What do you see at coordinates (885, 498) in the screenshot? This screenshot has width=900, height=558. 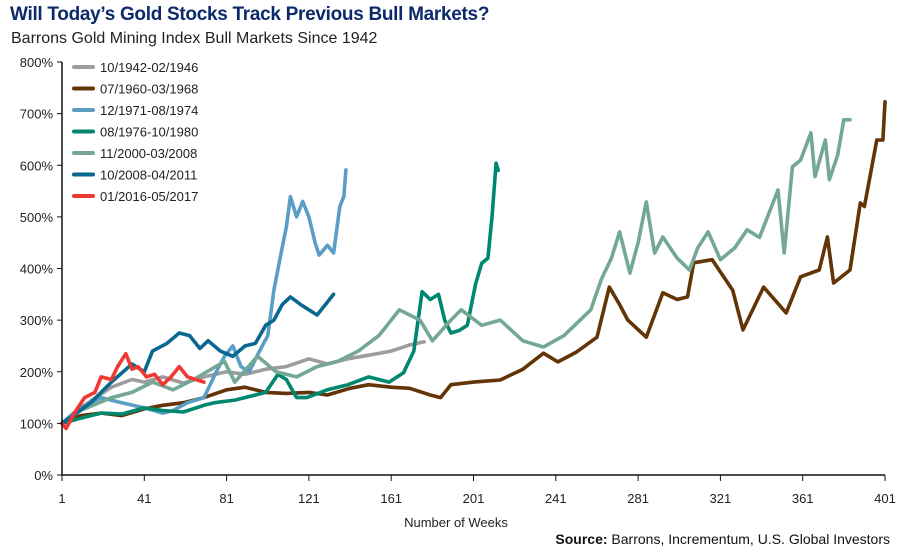 I see `x-tick-label: 401` at bounding box center [885, 498].